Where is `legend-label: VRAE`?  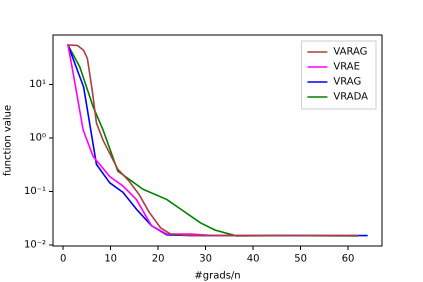
legend-label: VRAE is located at coordinates (346, 67).